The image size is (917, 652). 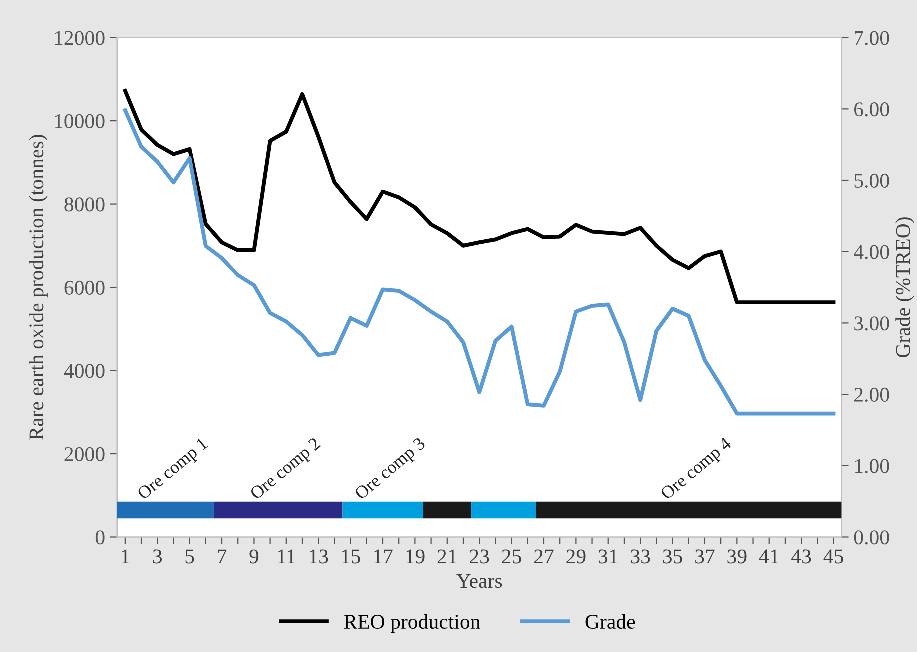 What do you see at coordinates (905, 288) in the screenshot?
I see `y2-axis-title: Grade (%TREO)` at bounding box center [905, 288].